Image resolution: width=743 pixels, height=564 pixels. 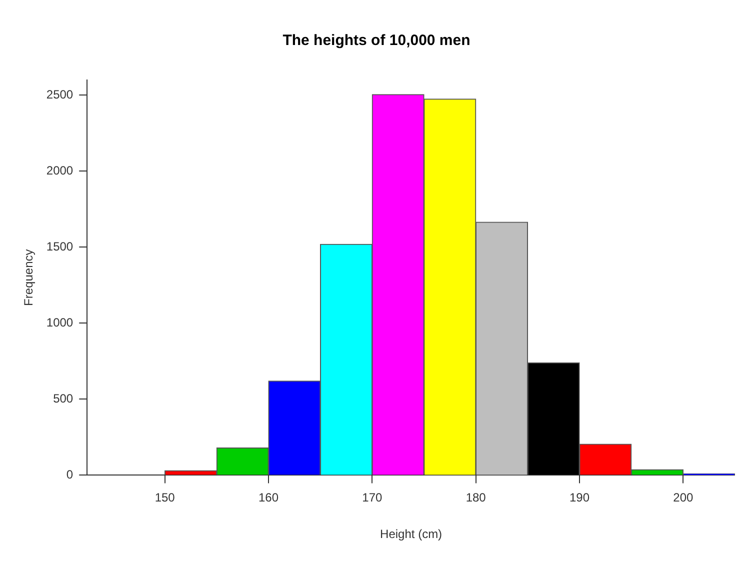 I want to click on x-tick-label: 160, so click(x=268, y=497).